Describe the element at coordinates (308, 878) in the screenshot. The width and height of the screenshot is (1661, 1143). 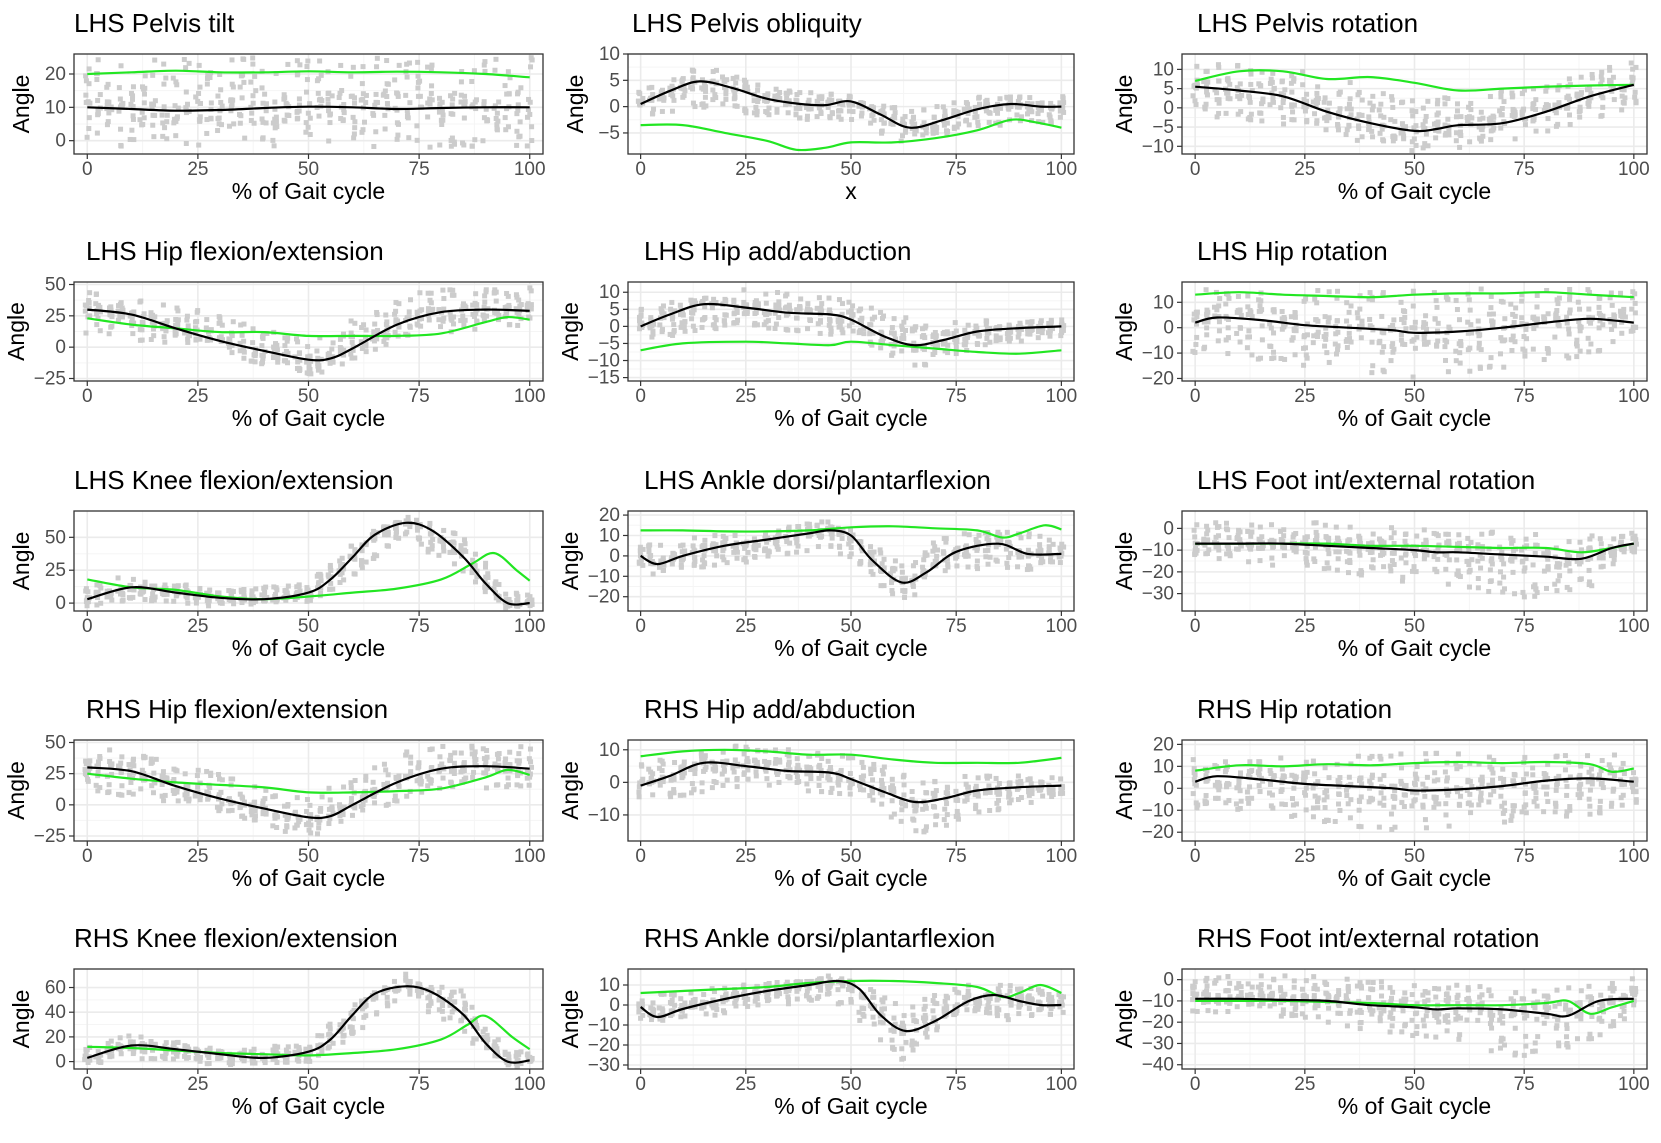
I see `x-axis-title: % of Gait cycle` at that location.